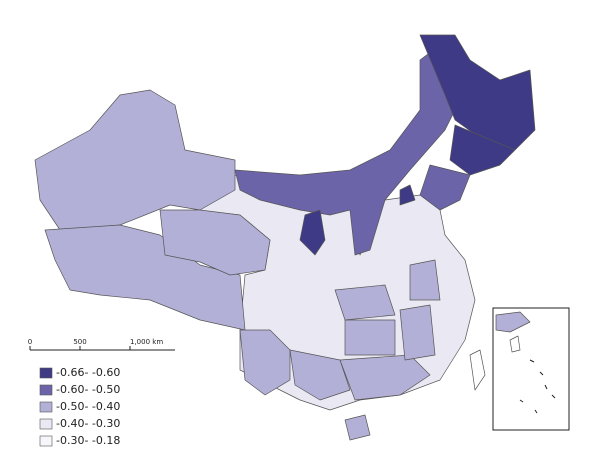  What do you see at coordinates (88, 406) in the screenshot?
I see `legend-label: -0.50- -0.40` at bounding box center [88, 406].